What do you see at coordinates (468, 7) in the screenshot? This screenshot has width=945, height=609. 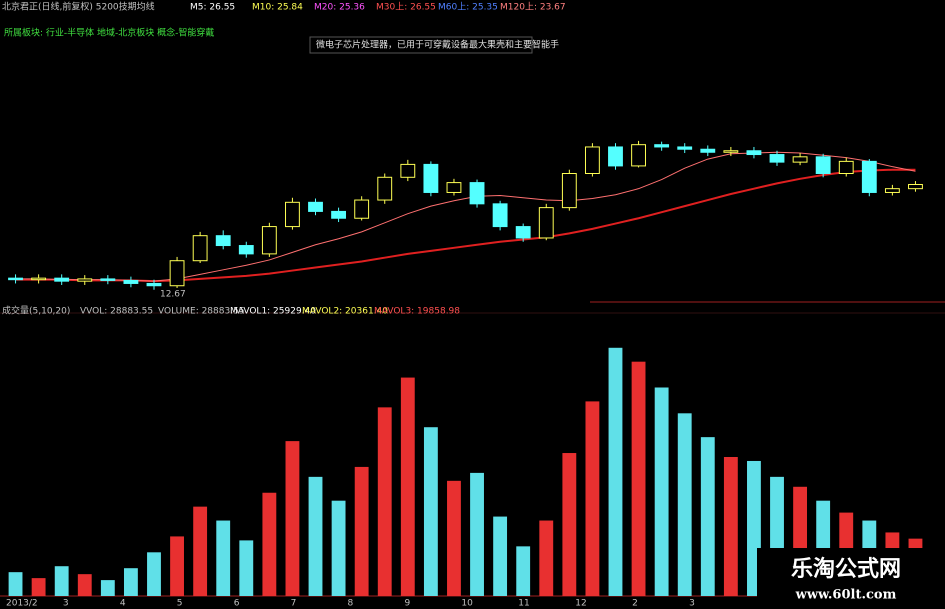 I see `ma-label: M60上: 25.35` at bounding box center [468, 7].